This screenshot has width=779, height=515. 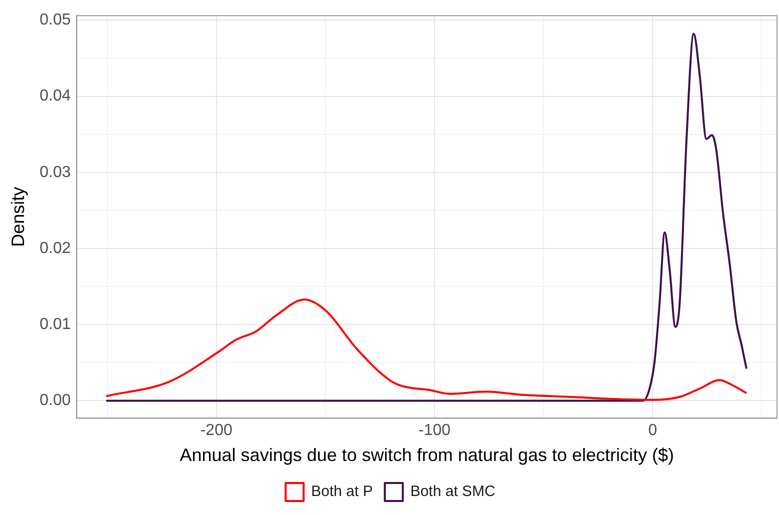 What do you see at coordinates (427, 455) in the screenshot?
I see `x-axis-title: Annual savings due to switch from natural gas to electricity ($)` at bounding box center [427, 455].